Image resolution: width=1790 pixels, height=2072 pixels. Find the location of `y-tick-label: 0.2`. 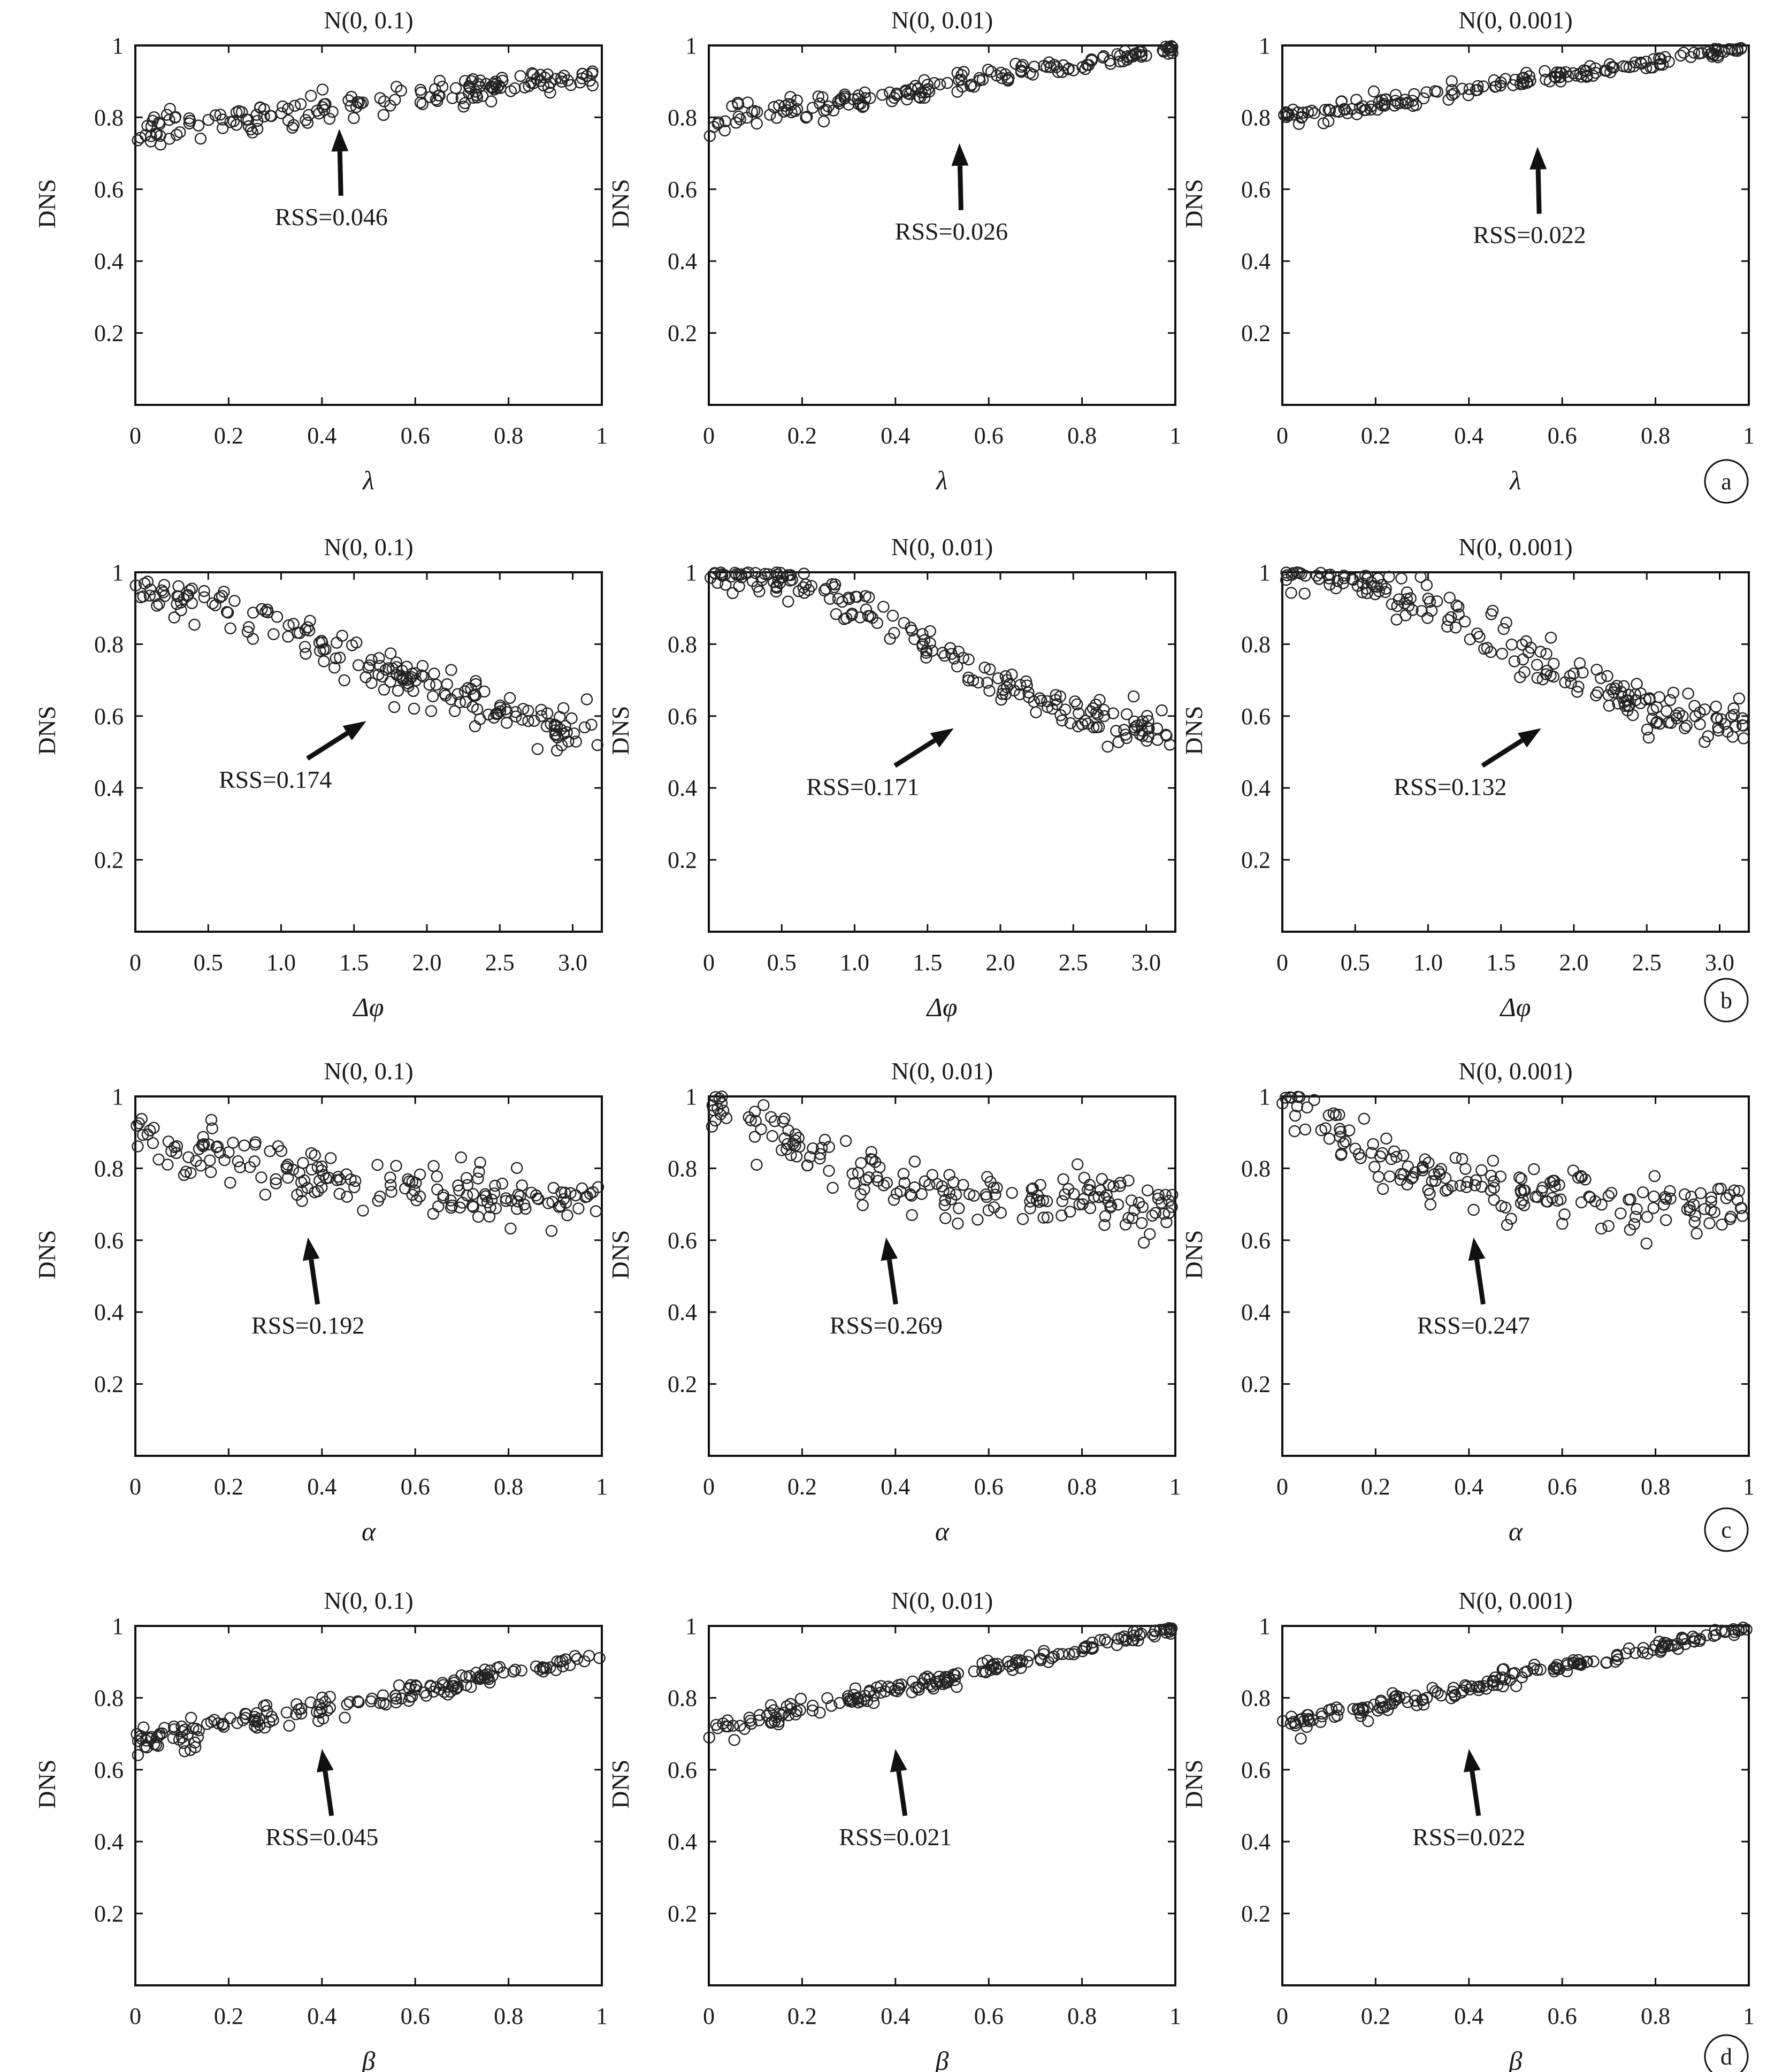

y-tick-label: 0.2 is located at coordinates (1256, 860).